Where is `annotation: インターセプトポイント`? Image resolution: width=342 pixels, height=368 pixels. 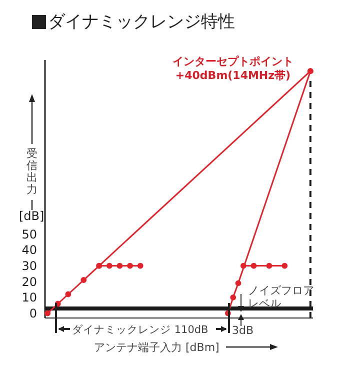 annotation: インターセプトポイント is located at coordinates (233, 61).